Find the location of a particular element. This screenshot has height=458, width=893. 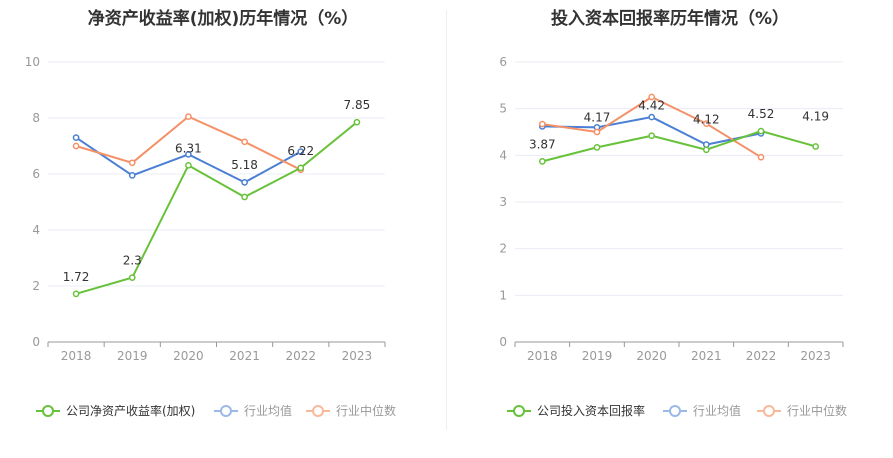

y-tick-label: 1 is located at coordinates (503, 295).